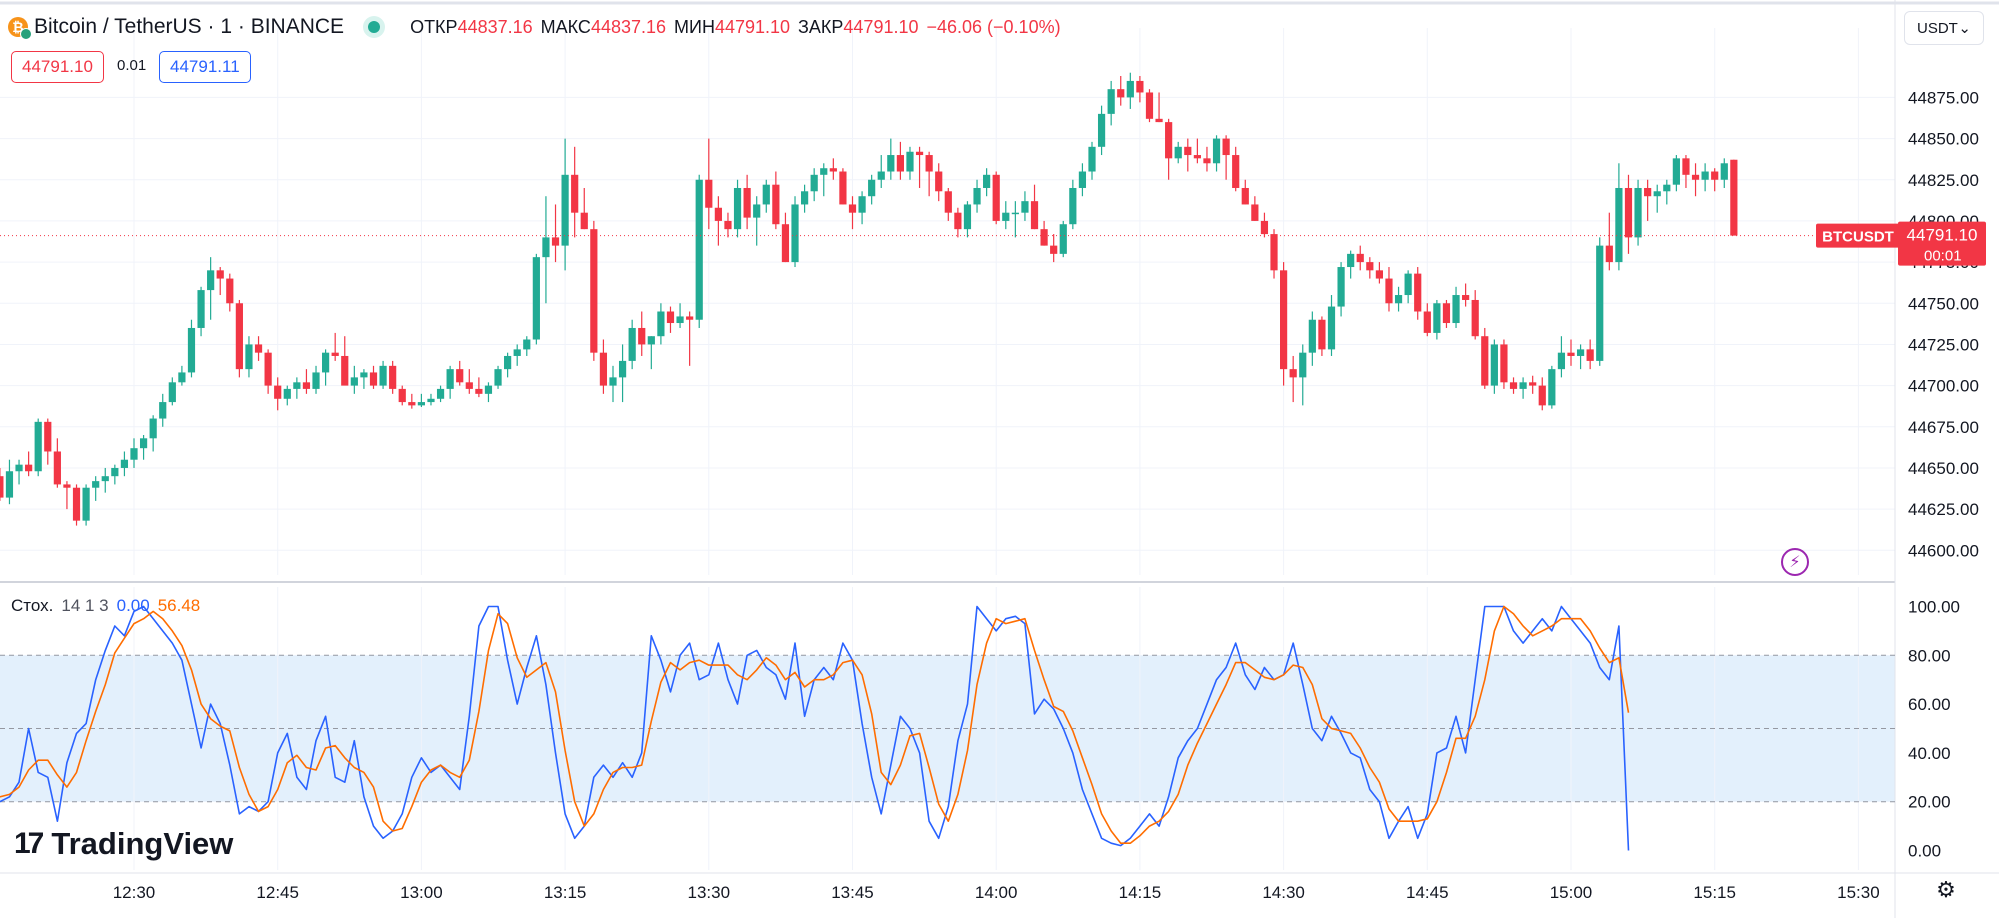 This screenshot has height=918, width=1999. What do you see at coordinates (421, 892) in the screenshot?
I see `time-axis-tick-label: 13:00` at bounding box center [421, 892].